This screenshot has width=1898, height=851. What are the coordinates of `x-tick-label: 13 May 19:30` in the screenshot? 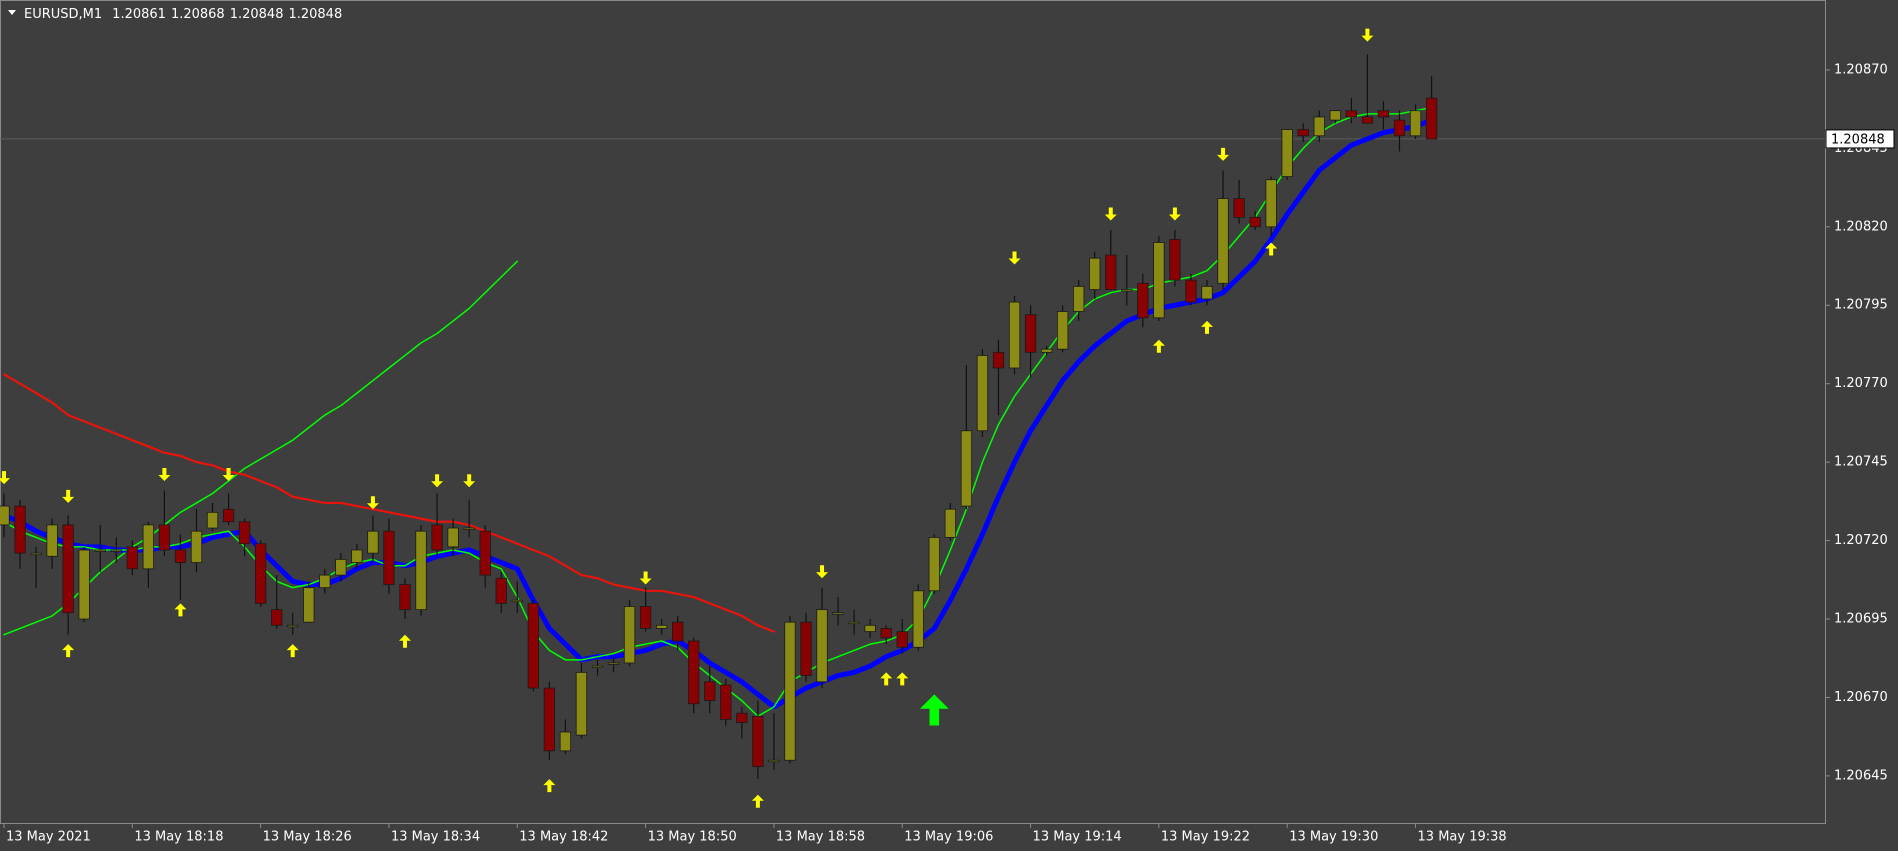 It's located at (1333, 837).